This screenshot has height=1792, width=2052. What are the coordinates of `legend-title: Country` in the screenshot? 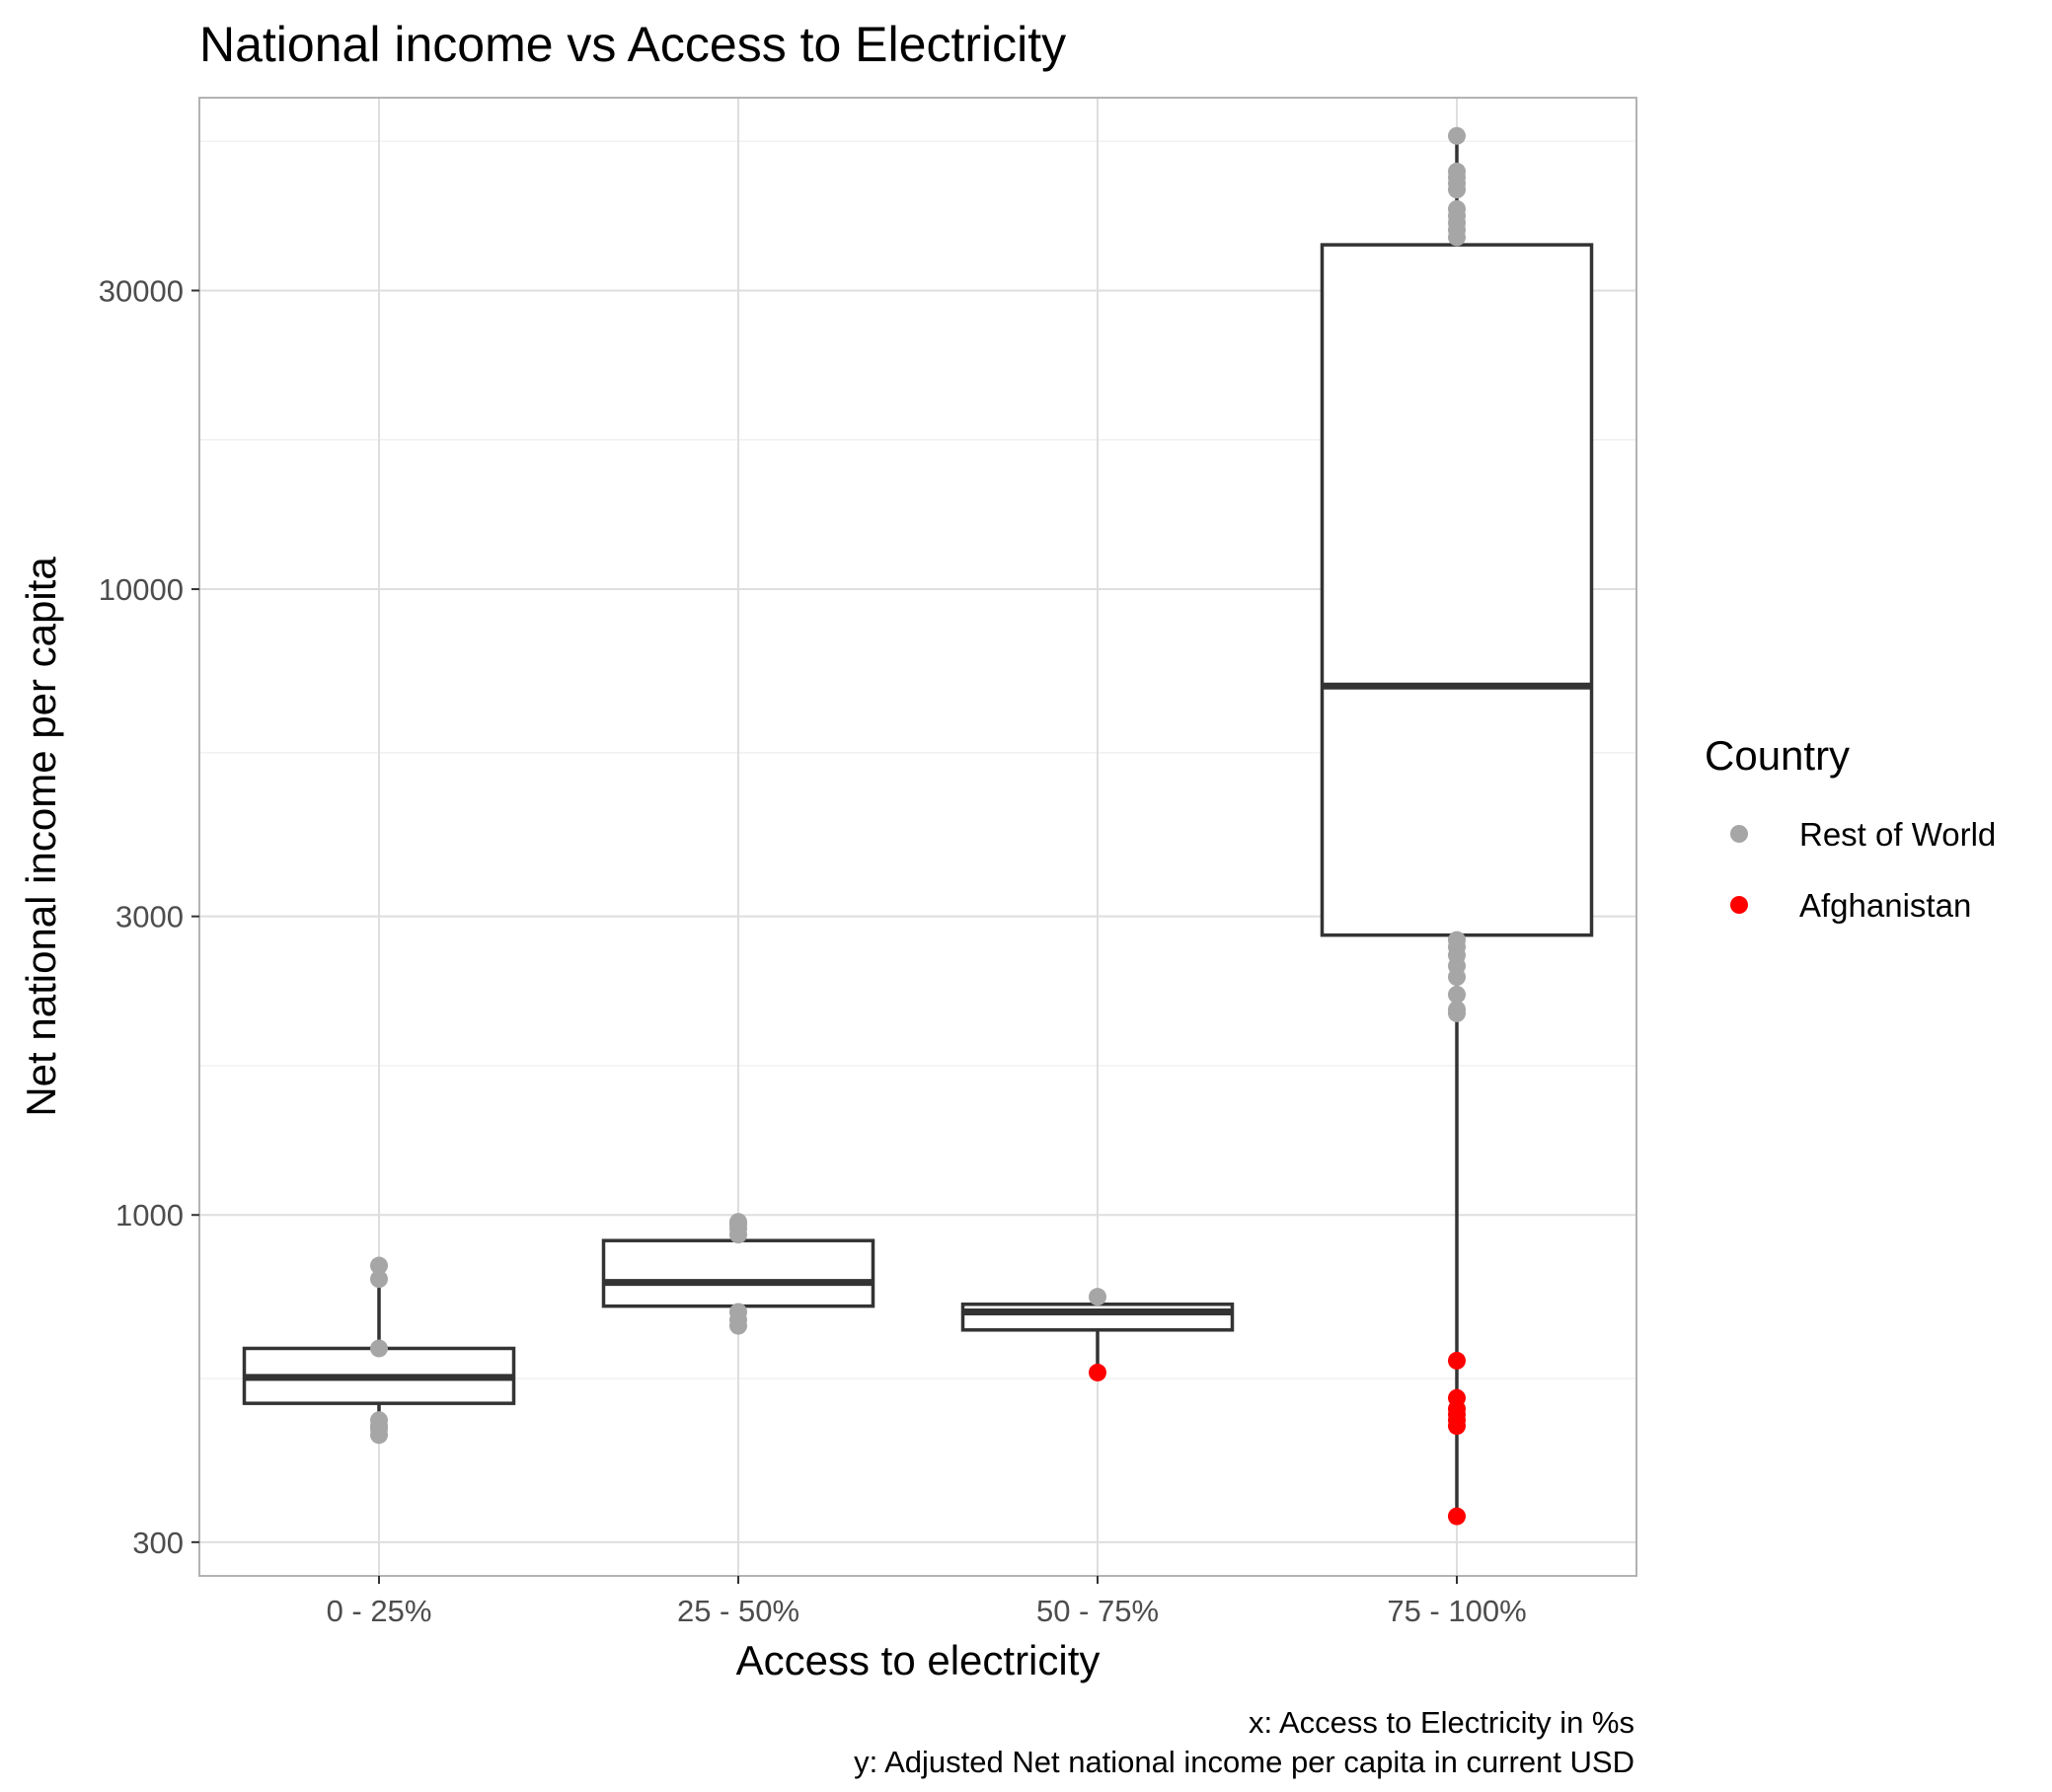 It's located at (1777, 756).